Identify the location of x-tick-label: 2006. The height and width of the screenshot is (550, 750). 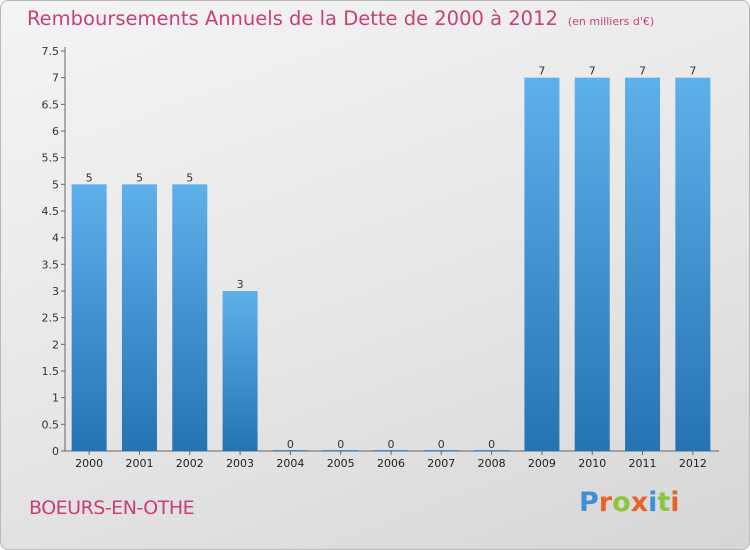
(391, 463).